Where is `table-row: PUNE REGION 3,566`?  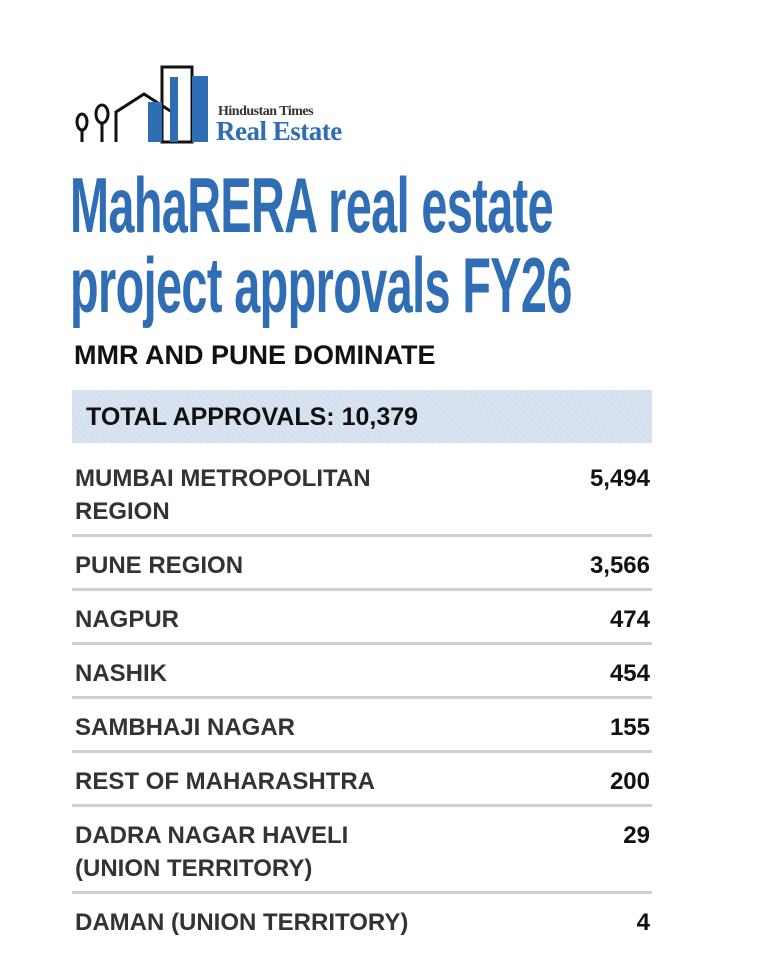
table-row: PUNE REGION 3,566 is located at coordinates (362, 568).